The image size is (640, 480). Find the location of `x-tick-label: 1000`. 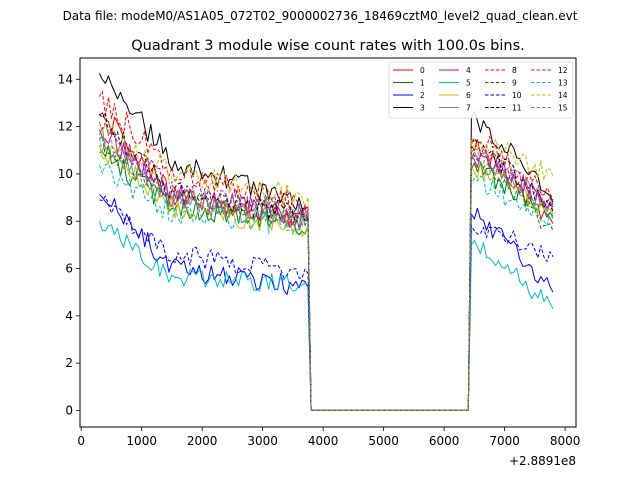

x-tick-label: 1000 is located at coordinates (141, 441).